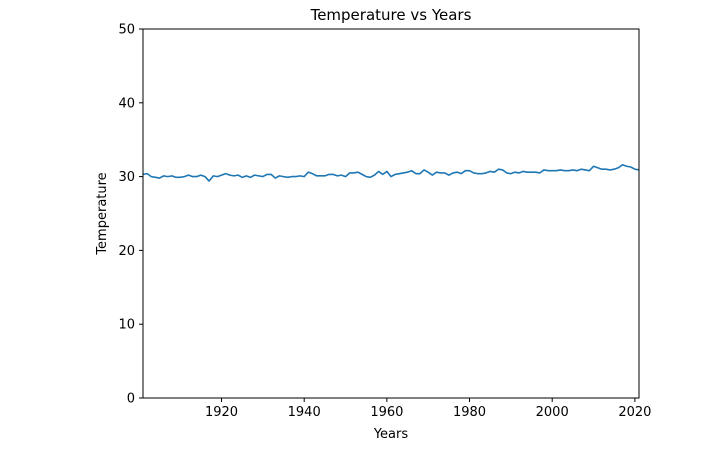 Image resolution: width=717 pixels, height=452 pixels. Describe the element at coordinates (126, 103) in the screenshot. I see `y-tick-label: 40` at that location.